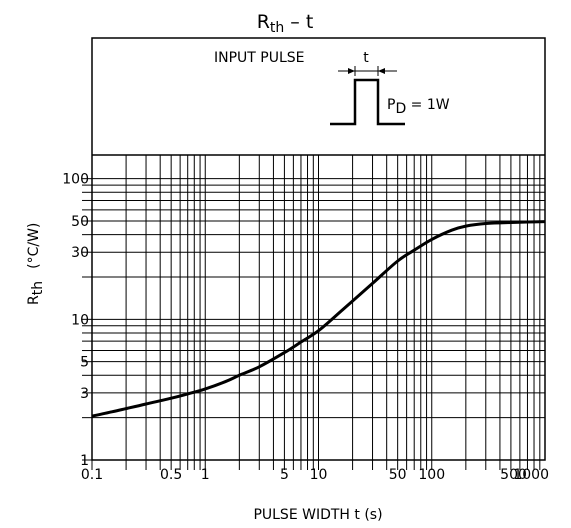  Describe the element at coordinates (398, 475) in the screenshot. I see `x-tick-label: 50` at that location.